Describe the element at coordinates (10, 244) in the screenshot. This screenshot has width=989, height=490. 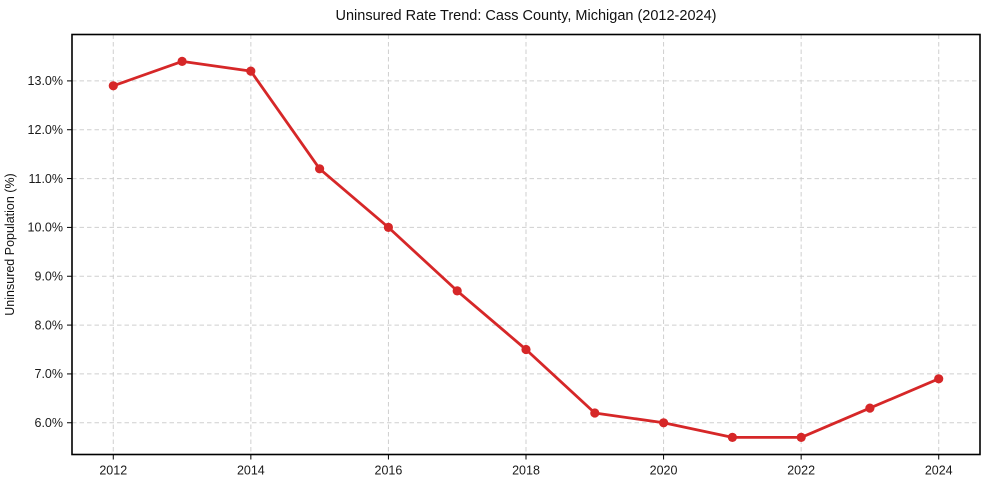
I see `y-axis-label: Uninsured Population (%)` at that location.